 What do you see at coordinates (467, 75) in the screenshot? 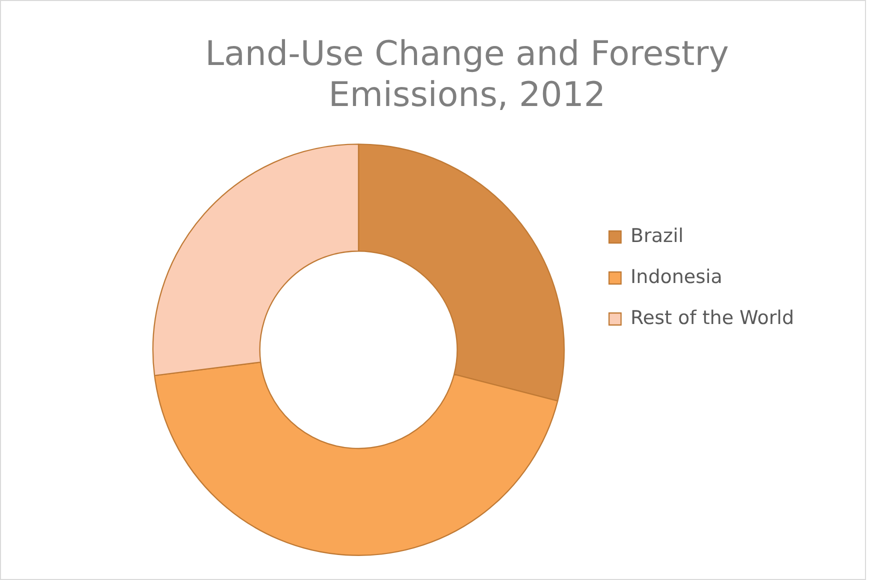
I see `chart-title: Land-Use Change and Forestry Emissions, 2012` at bounding box center [467, 75].